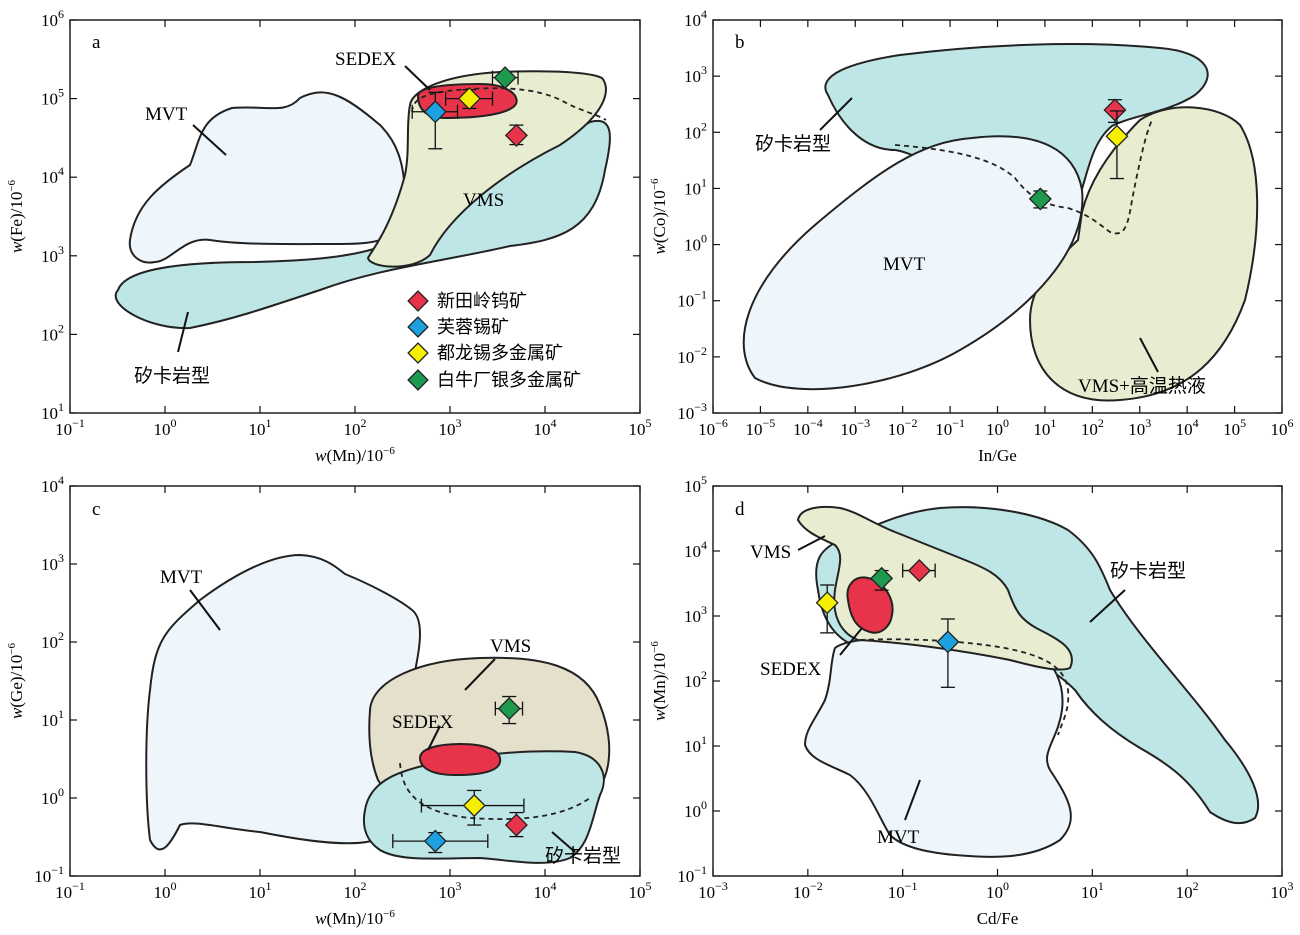 Image resolution: width=1300 pixels, height=935 pixels. What do you see at coordinates (355, 455) in the screenshot?
I see `panel-a-x-axis-title: w(Mn)/10−6` at bounding box center [355, 455].